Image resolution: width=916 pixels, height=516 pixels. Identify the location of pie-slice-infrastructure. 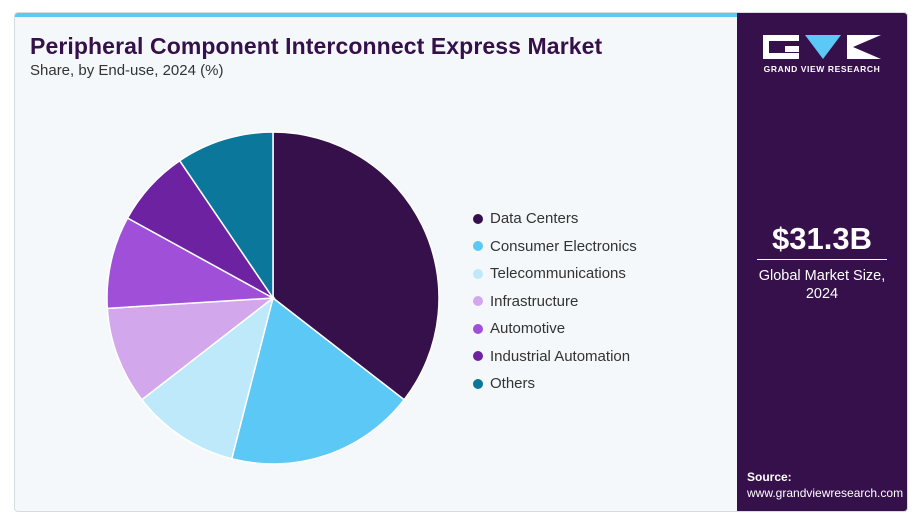
(191, 349).